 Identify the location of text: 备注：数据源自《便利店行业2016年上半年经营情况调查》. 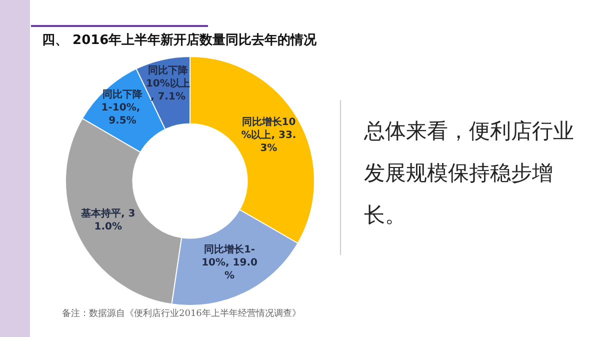
(181, 314).